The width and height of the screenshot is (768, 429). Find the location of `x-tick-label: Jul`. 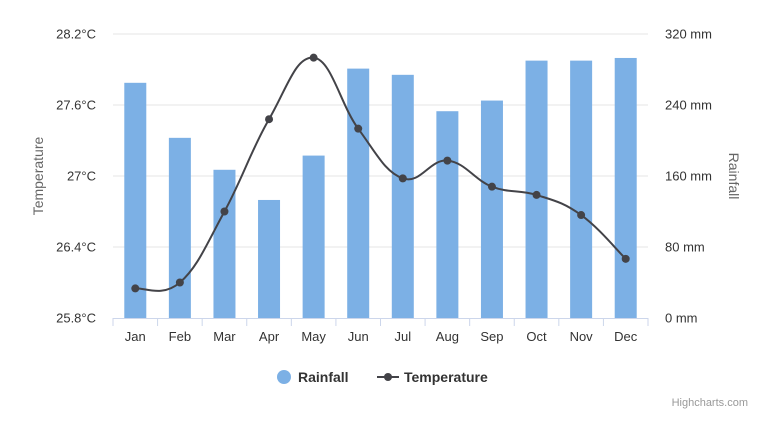

x-tick-label: Jul is located at coordinates (402, 336).